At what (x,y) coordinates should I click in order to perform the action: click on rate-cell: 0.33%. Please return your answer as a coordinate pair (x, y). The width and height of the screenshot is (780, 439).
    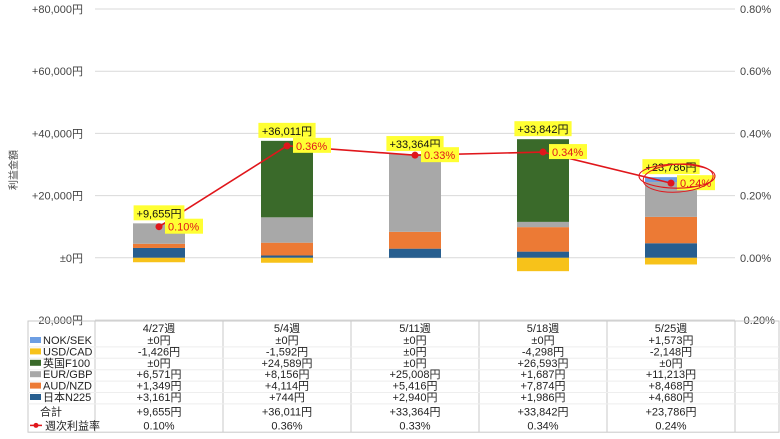
    Looking at the image, I should click on (414, 426).